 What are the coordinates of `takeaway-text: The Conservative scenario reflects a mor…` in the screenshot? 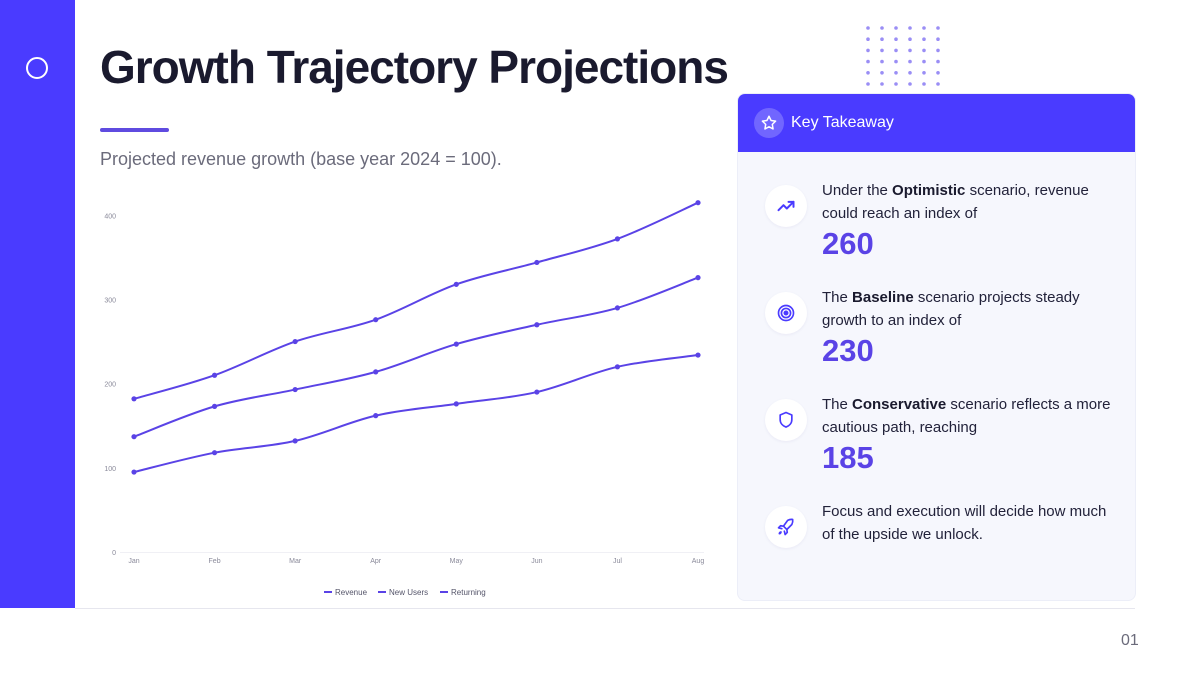 It's located at (966, 416).